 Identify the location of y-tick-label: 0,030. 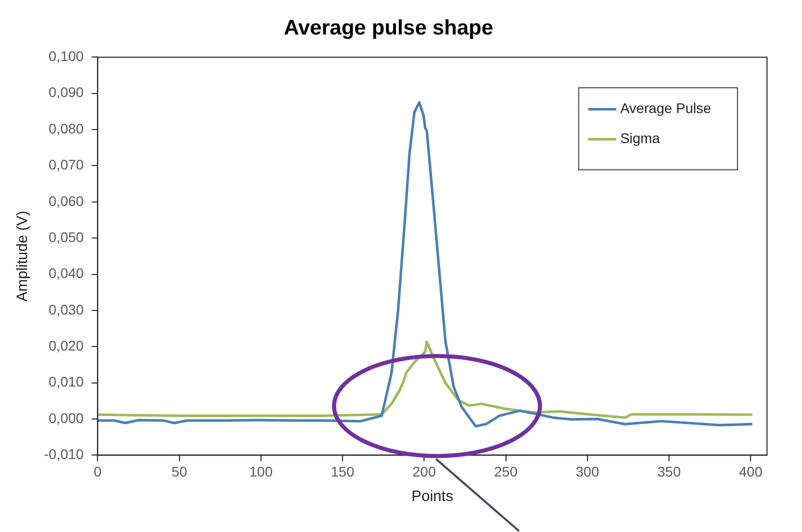
(66, 309).